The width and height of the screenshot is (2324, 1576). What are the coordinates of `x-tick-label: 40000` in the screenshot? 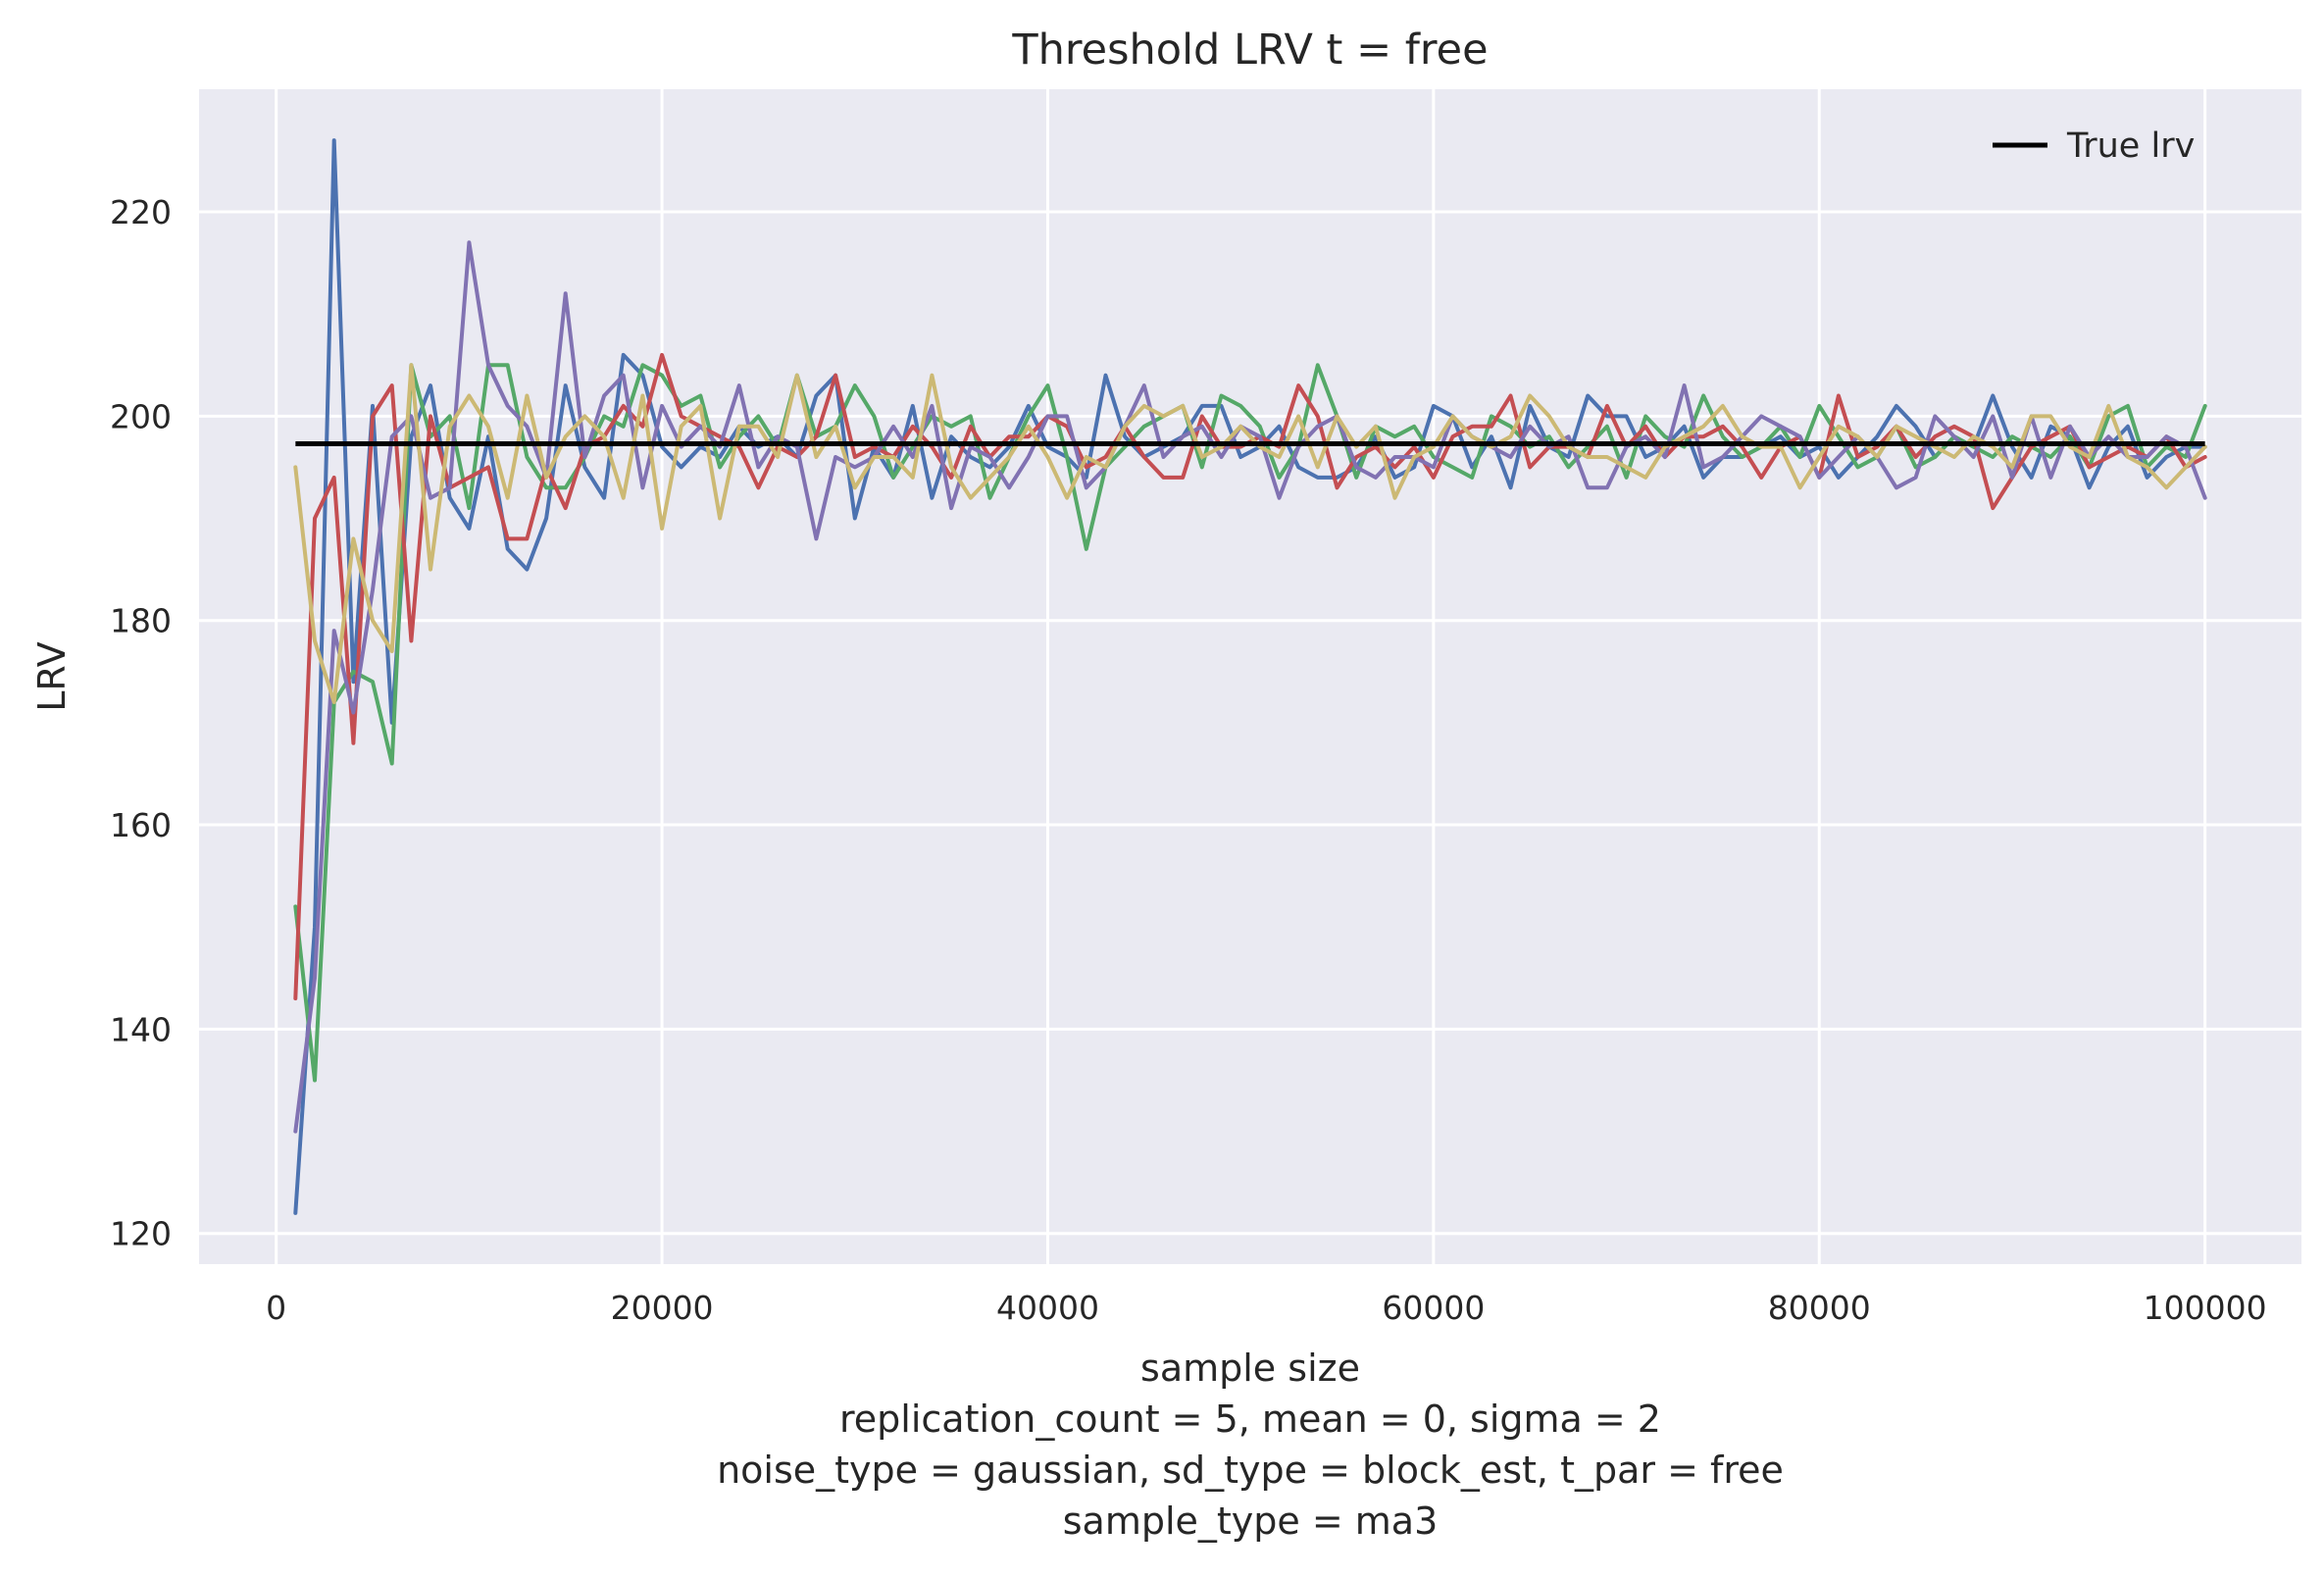 It's located at (1047, 1308).